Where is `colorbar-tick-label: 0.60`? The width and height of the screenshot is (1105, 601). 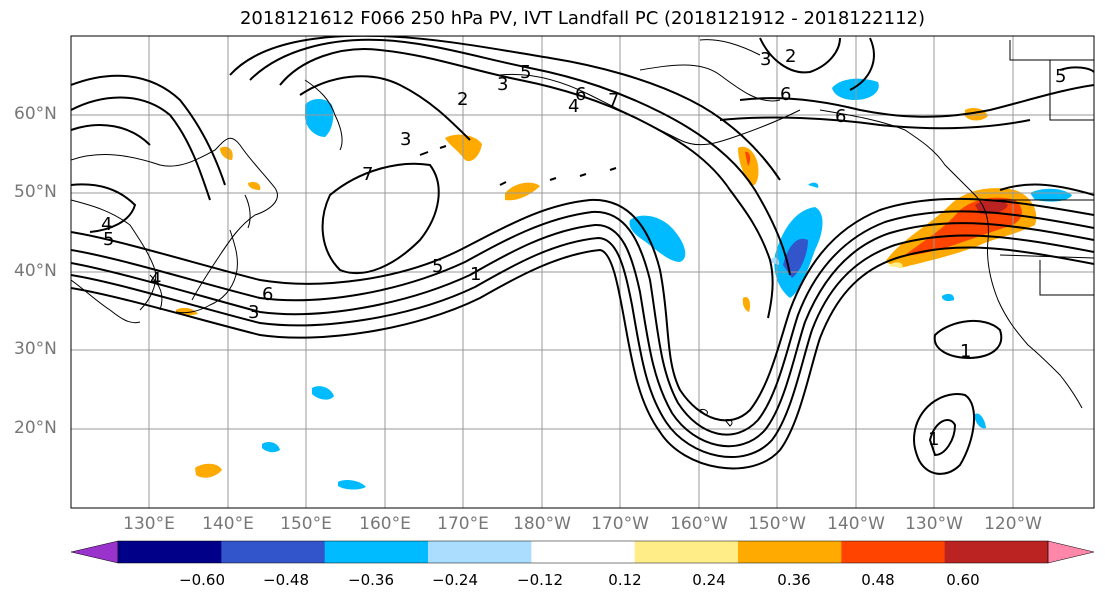
colorbar-tick-label: 0.60 is located at coordinates (963, 580).